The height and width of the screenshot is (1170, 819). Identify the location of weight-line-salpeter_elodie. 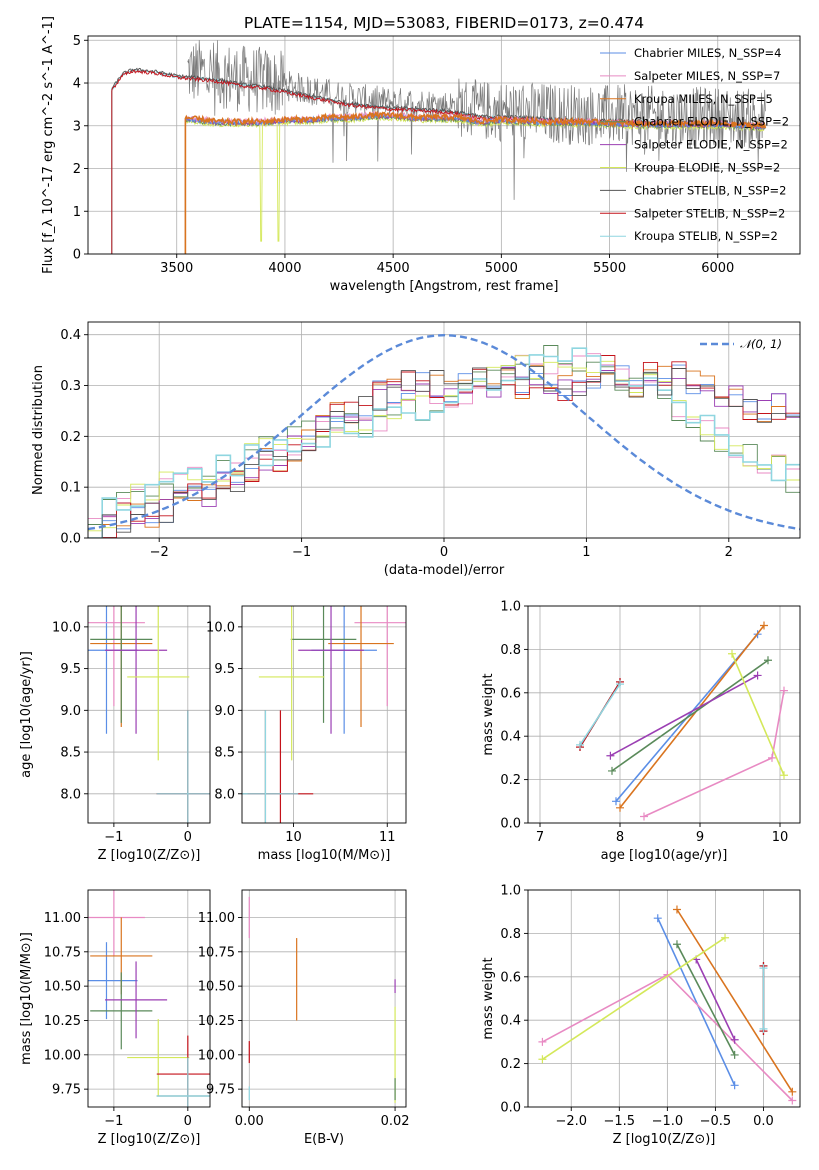
(684, 715).